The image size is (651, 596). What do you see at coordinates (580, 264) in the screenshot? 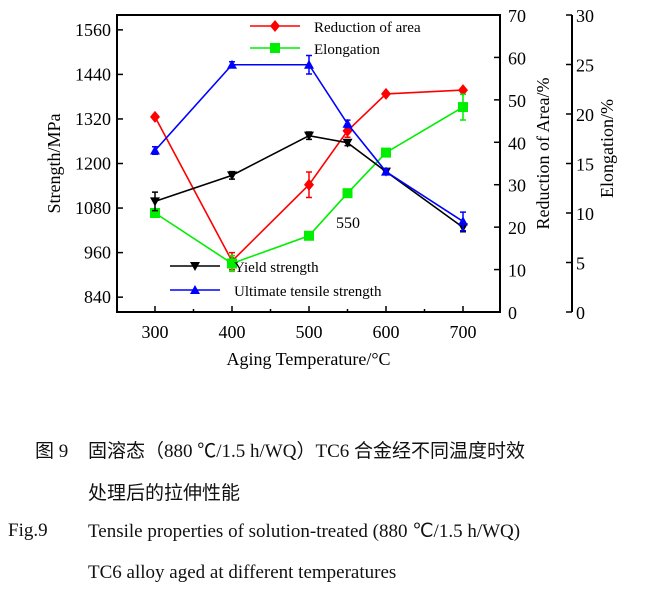
I see `right2-tick-label: 5` at bounding box center [580, 264].